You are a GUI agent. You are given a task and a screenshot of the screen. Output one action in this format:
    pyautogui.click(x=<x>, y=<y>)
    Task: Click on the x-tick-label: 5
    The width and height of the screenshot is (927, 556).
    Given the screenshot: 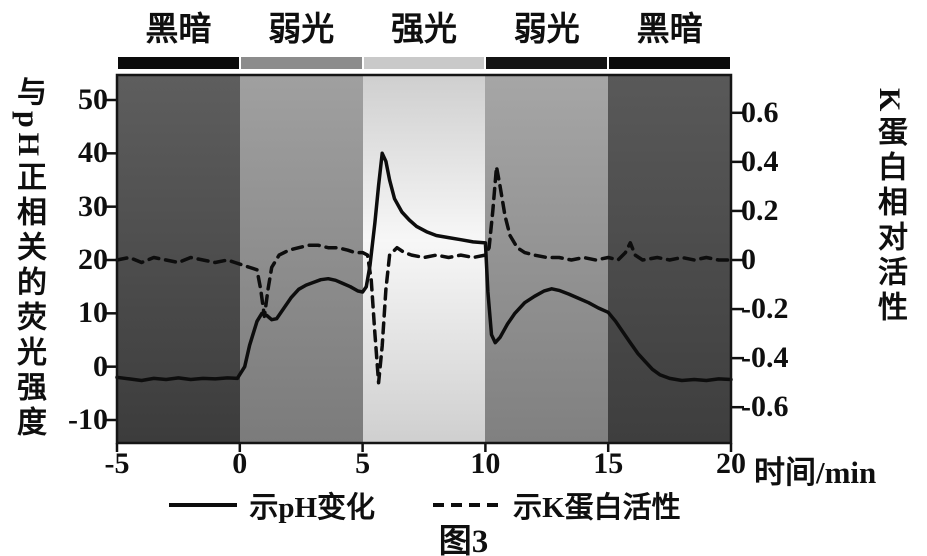 What is the action you would take?
    pyautogui.click(x=363, y=463)
    